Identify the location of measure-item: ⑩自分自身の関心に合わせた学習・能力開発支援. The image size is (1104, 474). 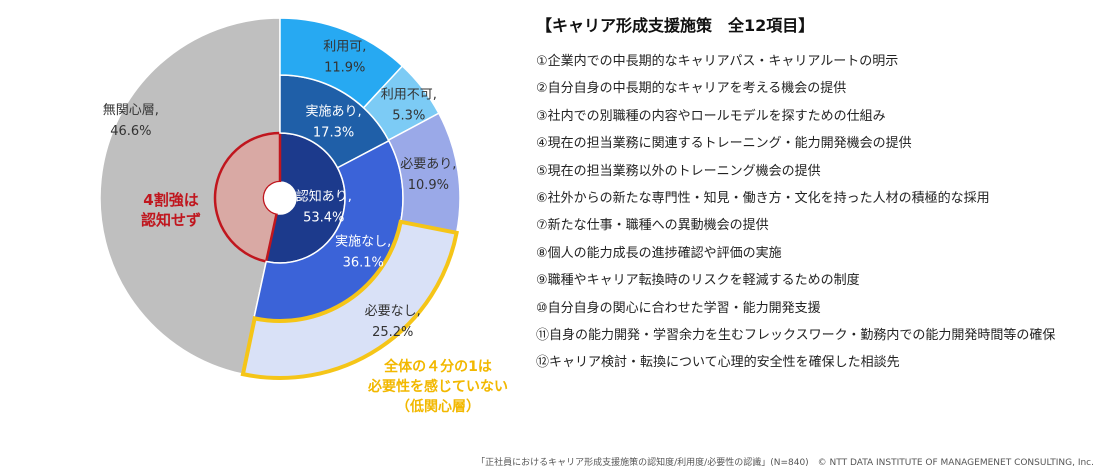
(678, 308).